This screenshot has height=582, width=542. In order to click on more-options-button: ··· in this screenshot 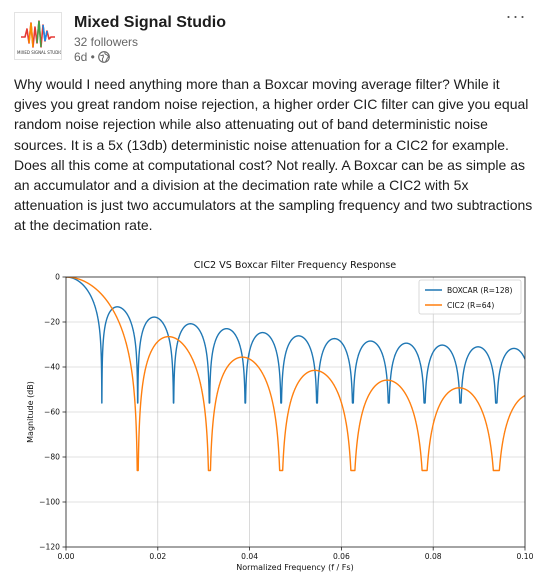, I will do `click(516, 16)`.